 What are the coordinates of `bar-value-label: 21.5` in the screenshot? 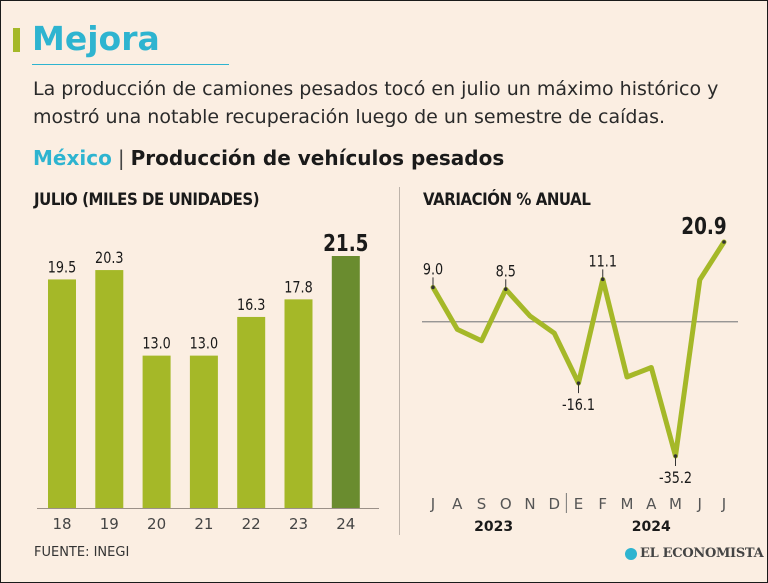 It's located at (345, 243).